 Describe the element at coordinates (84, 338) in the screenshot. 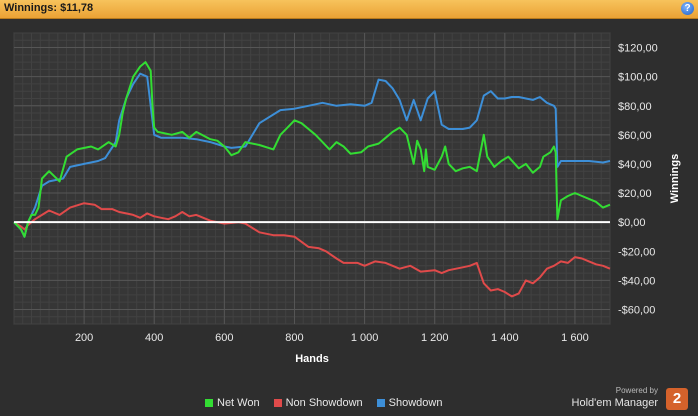

I see `x-tick-label: 200` at that location.